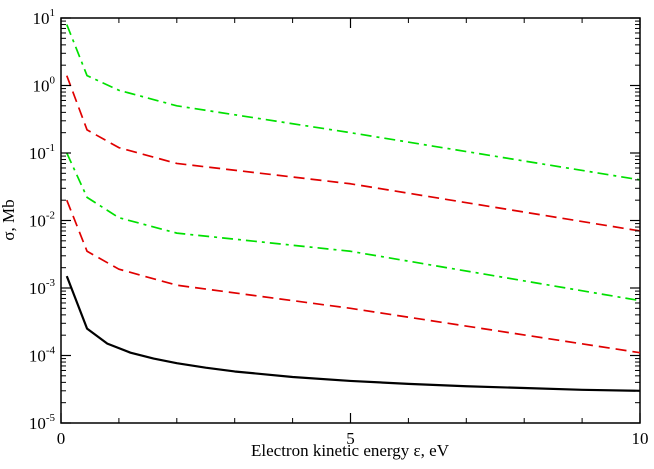  Describe the element at coordinates (9, 219) in the screenshot. I see `y-axis-title: σ, Mb` at that location.